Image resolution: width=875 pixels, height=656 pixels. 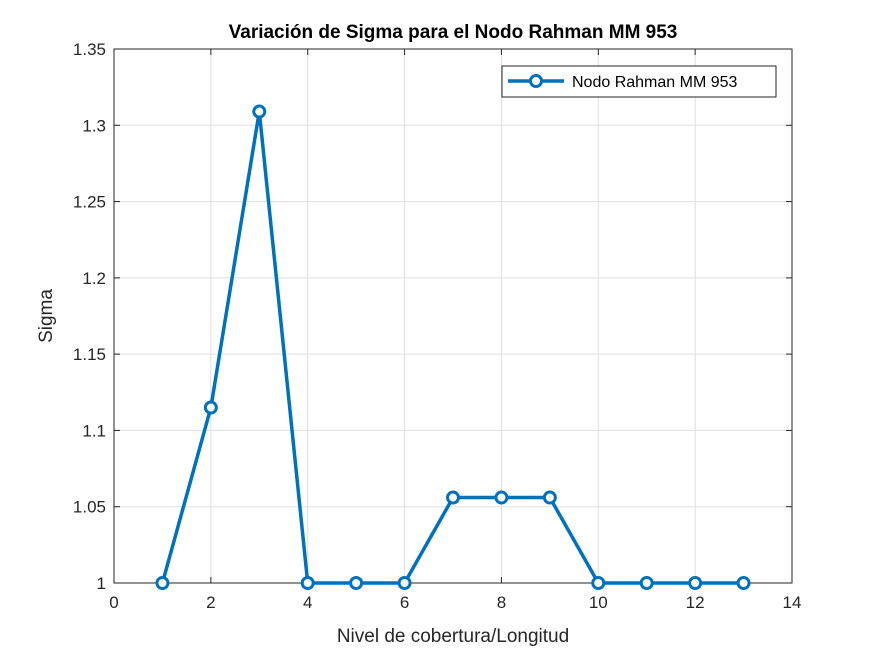 I want to click on y-tick-label: 1.35, so click(x=89, y=49).